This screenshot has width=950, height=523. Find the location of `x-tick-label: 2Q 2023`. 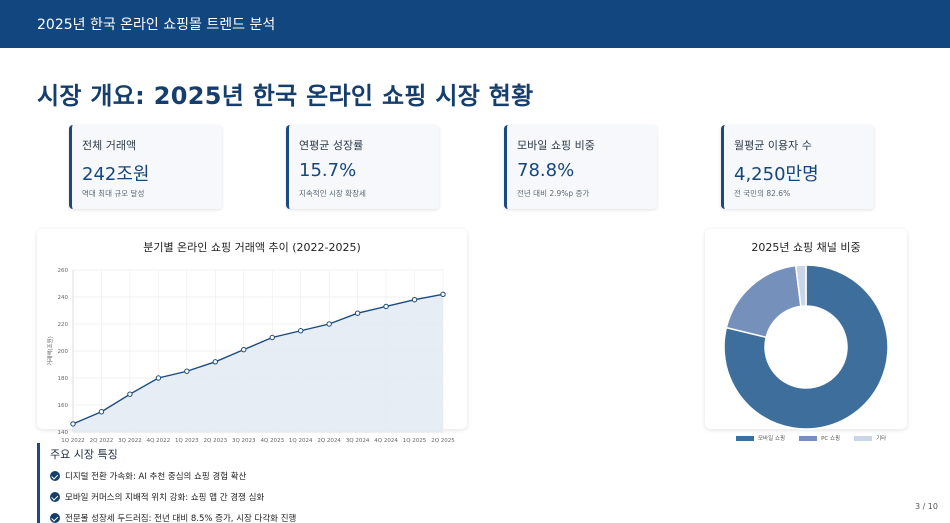

x-tick-label: 2Q 2023 is located at coordinates (216, 441).